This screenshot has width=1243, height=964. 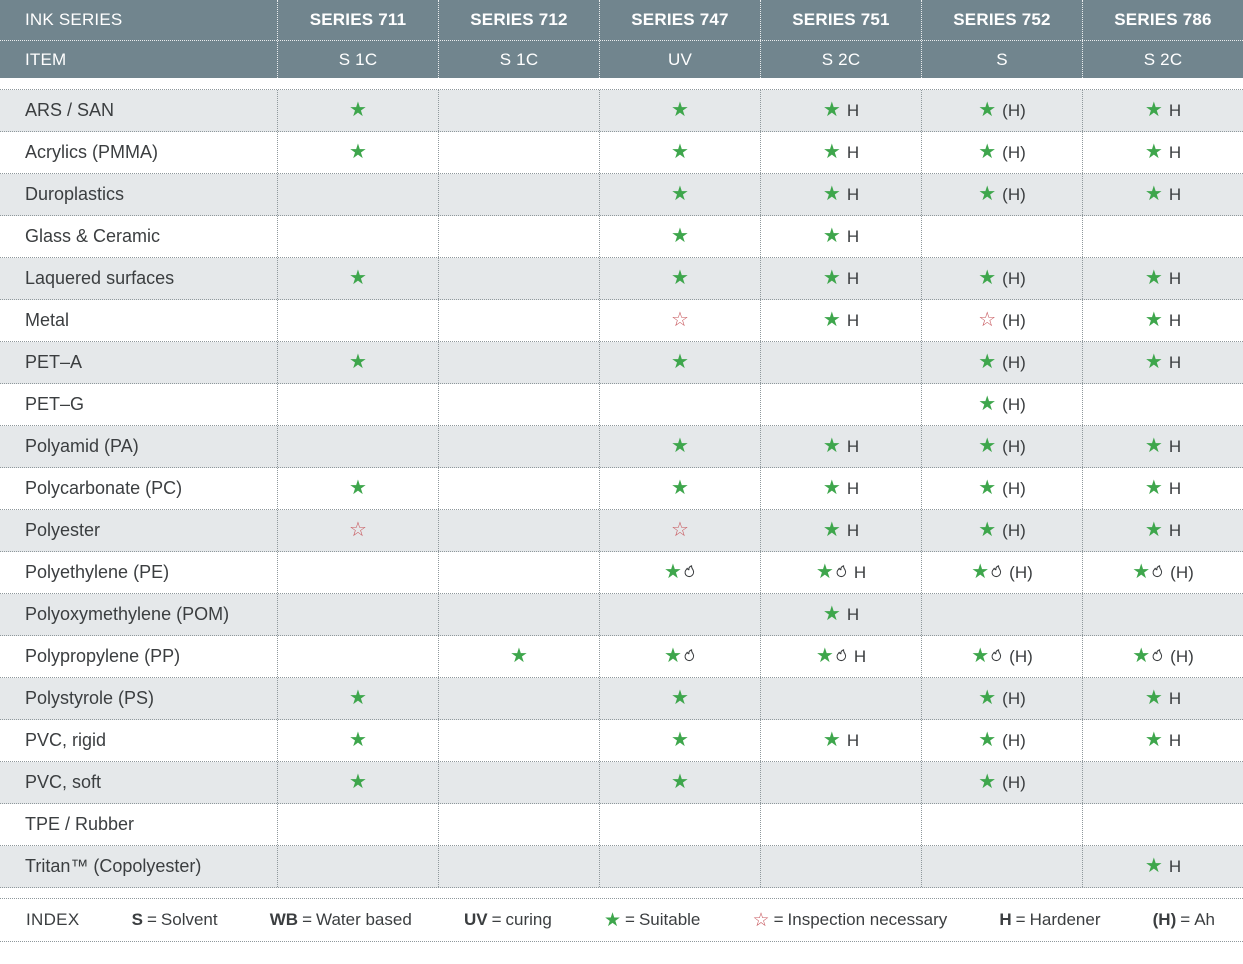 I want to click on material-label: Tritan™ (Copolyester), so click(x=113, y=866).